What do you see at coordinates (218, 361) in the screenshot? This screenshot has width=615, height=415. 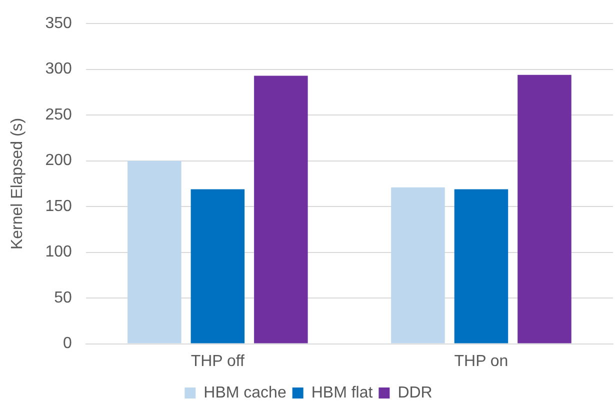 I see `x-tick-label: THP off` at bounding box center [218, 361].